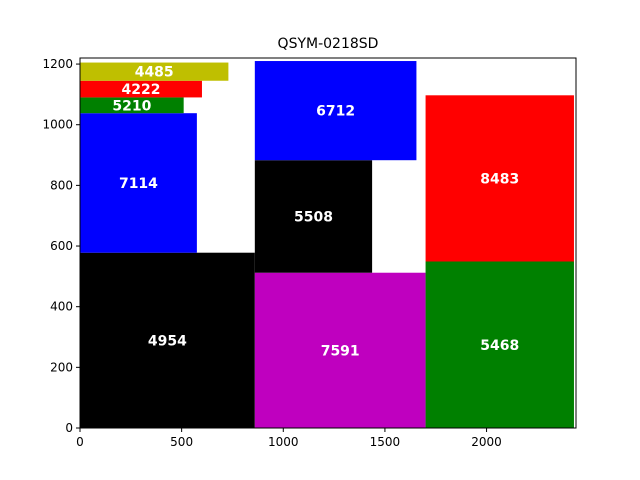 The width and height of the screenshot is (640, 480). I want to click on y-tick-label: 600, so click(61, 246).